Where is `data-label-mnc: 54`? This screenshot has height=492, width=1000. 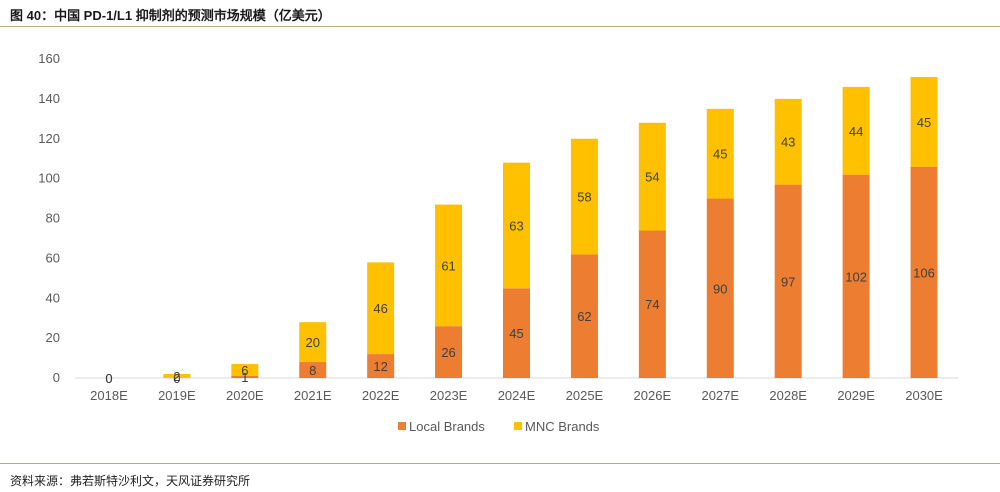
data-label-mnc: 54 is located at coordinates (652, 177).